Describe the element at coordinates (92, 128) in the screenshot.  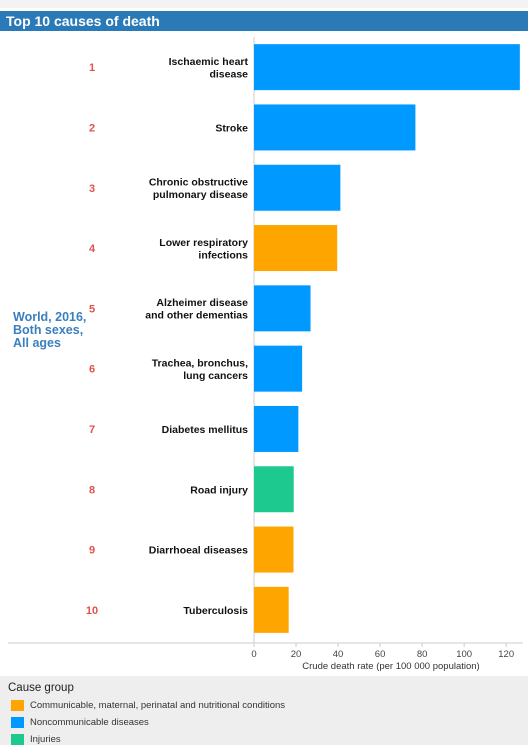
I see `rank-label-2: 2` at that location.